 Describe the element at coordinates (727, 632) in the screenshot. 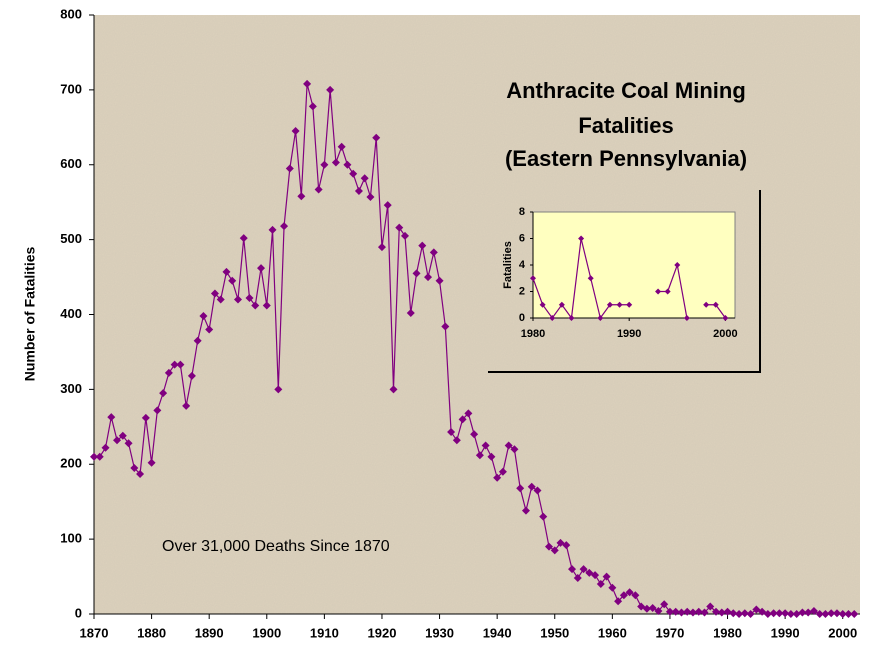

I see `x-tick-label: 1980` at that location.